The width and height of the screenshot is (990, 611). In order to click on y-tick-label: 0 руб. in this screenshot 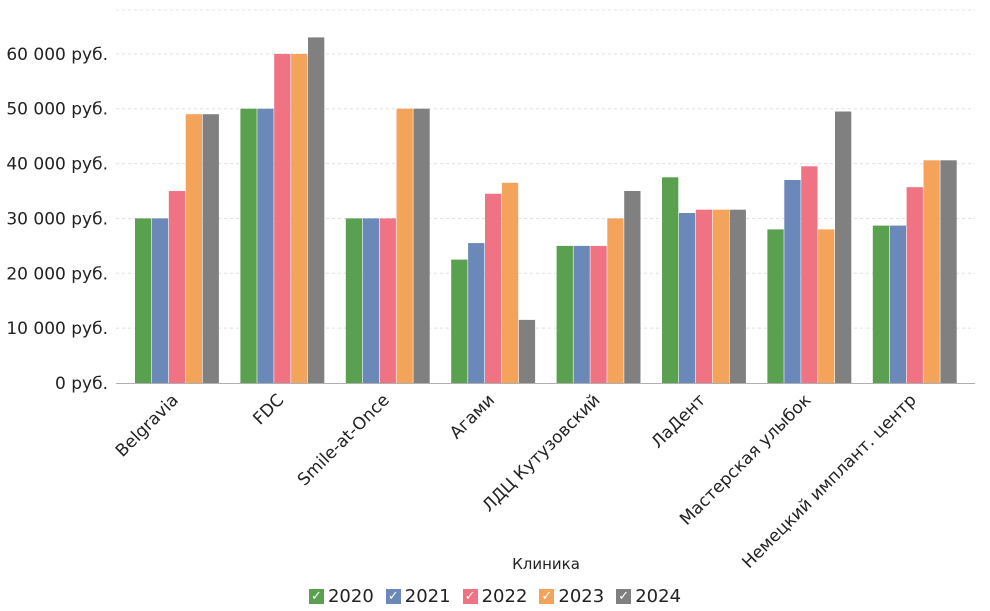, I will do `click(81, 384)`.